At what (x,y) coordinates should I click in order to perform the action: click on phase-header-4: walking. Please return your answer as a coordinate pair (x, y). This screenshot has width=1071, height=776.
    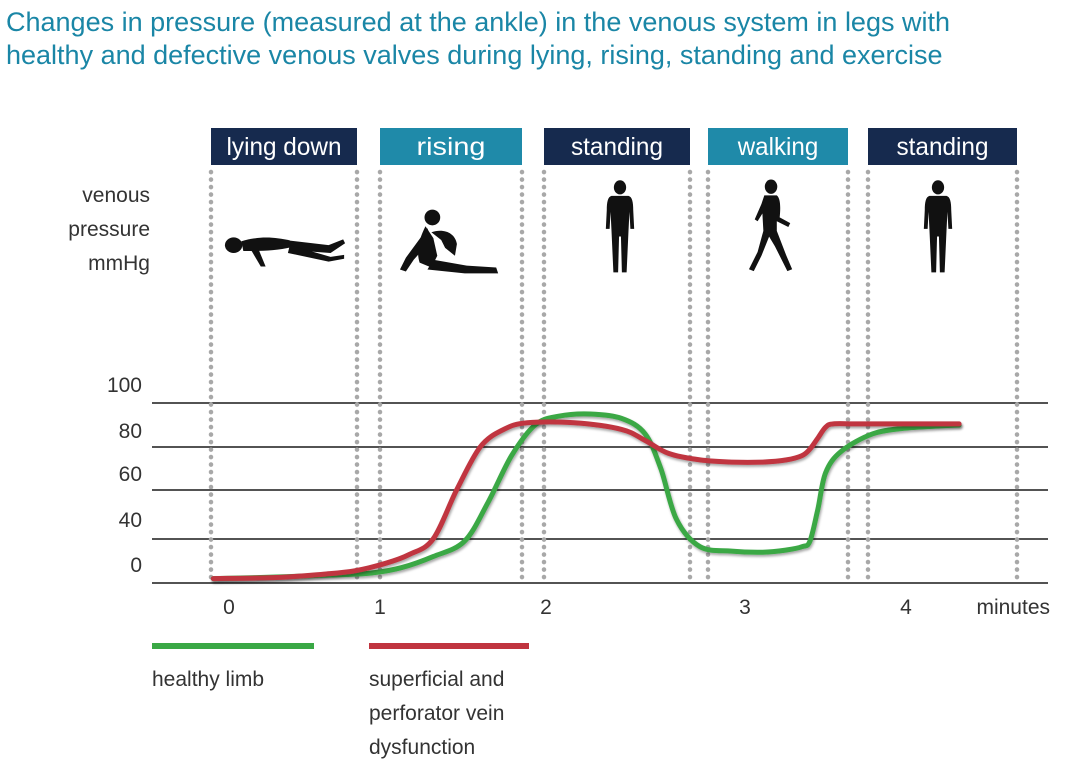
    Looking at the image, I should click on (778, 146).